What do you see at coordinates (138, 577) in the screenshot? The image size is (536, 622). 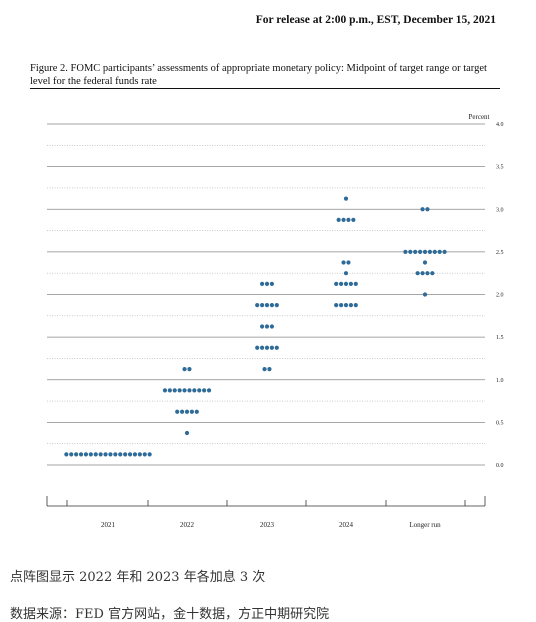 I see `caption-summary: 点阵图显示 2022 年和 2023 年各加息 3 次` at bounding box center [138, 577].